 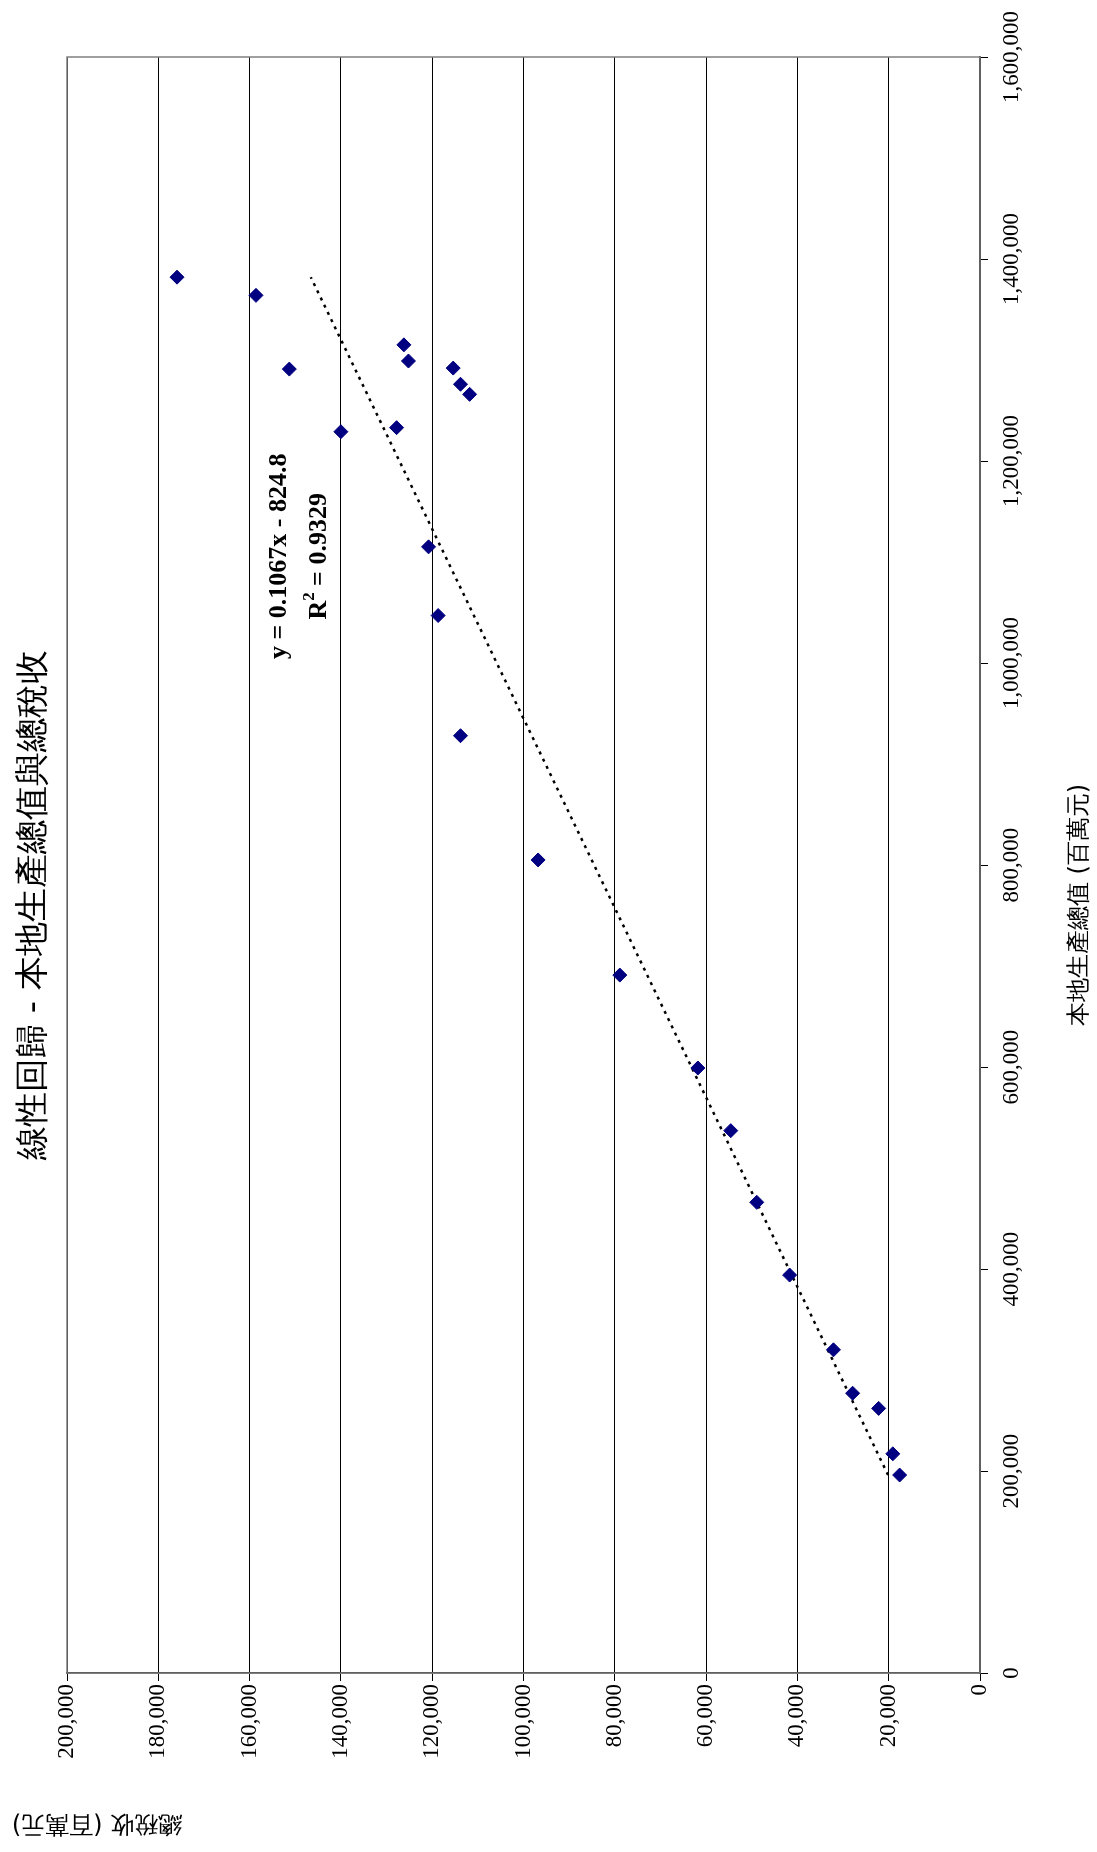 What do you see at coordinates (157, 1721) in the screenshot?
I see `x-tick-label: 180,000` at bounding box center [157, 1721].